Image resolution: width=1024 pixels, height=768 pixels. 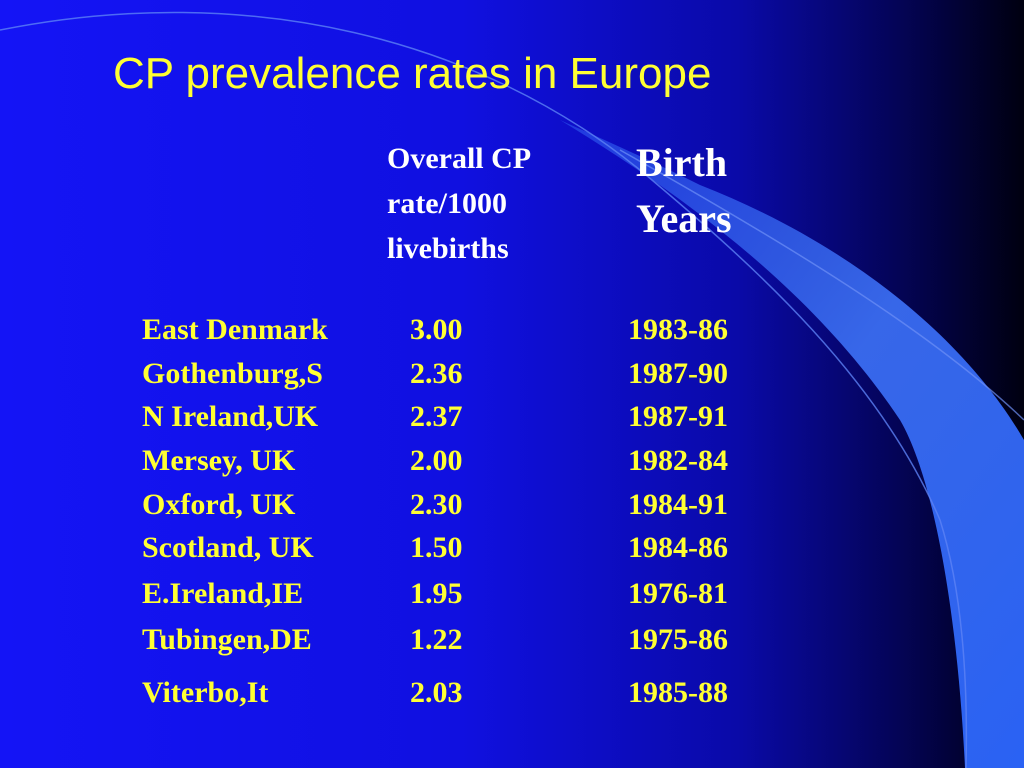 What do you see at coordinates (678, 504) in the screenshot?
I see `years-cell: 1984-91` at bounding box center [678, 504].